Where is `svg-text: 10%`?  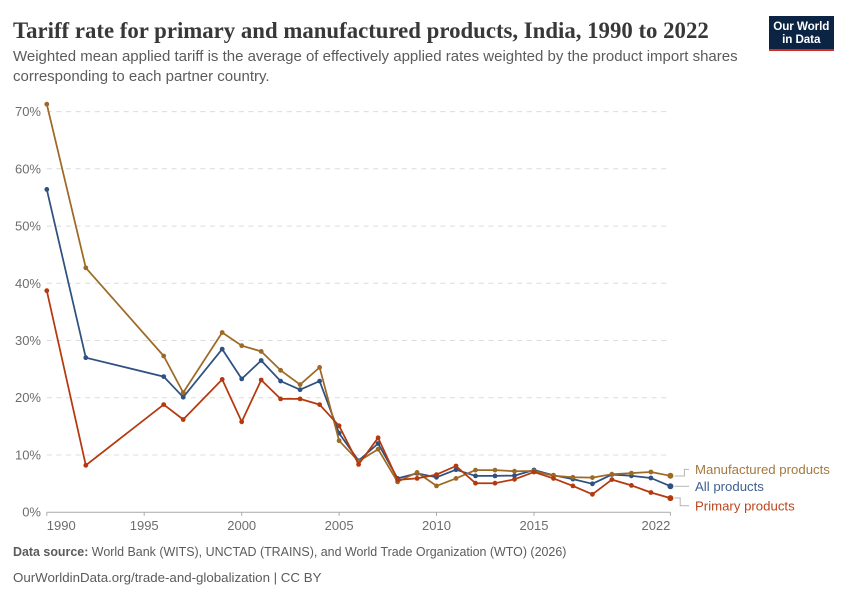 svg-text: 10% is located at coordinates (28, 455).